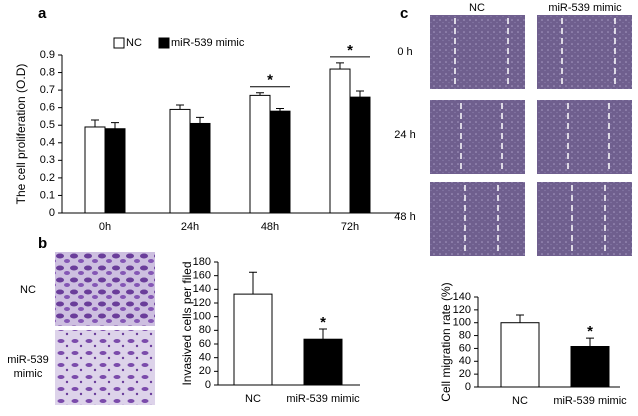  Describe the element at coordinates (134, 43) in the screenshot. I see `legend-label: NC` at that location.